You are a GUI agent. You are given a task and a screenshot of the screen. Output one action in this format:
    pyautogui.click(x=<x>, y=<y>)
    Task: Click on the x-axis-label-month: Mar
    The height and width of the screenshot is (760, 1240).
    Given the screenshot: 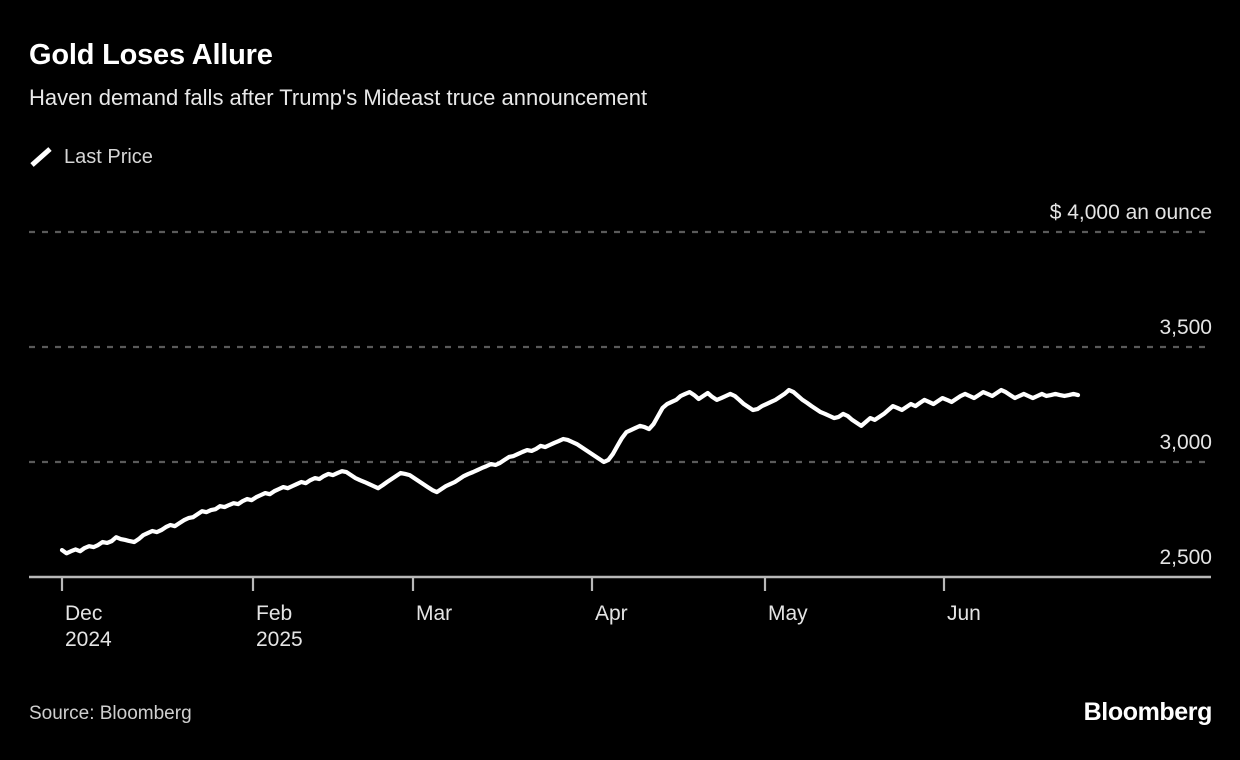 What is the action you would take?
    pyautogui.click(x=434, y=613)
    